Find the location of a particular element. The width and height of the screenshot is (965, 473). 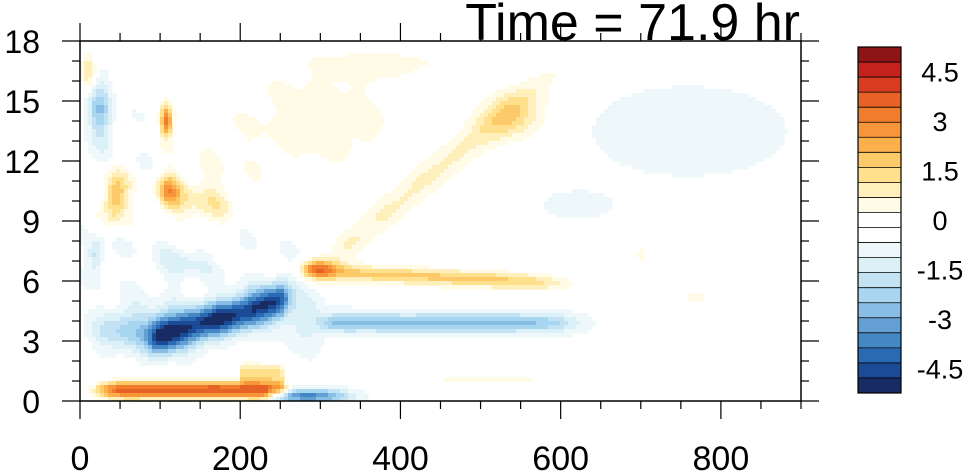

colorbar-label: 0 is located at coordinates (939, 221).